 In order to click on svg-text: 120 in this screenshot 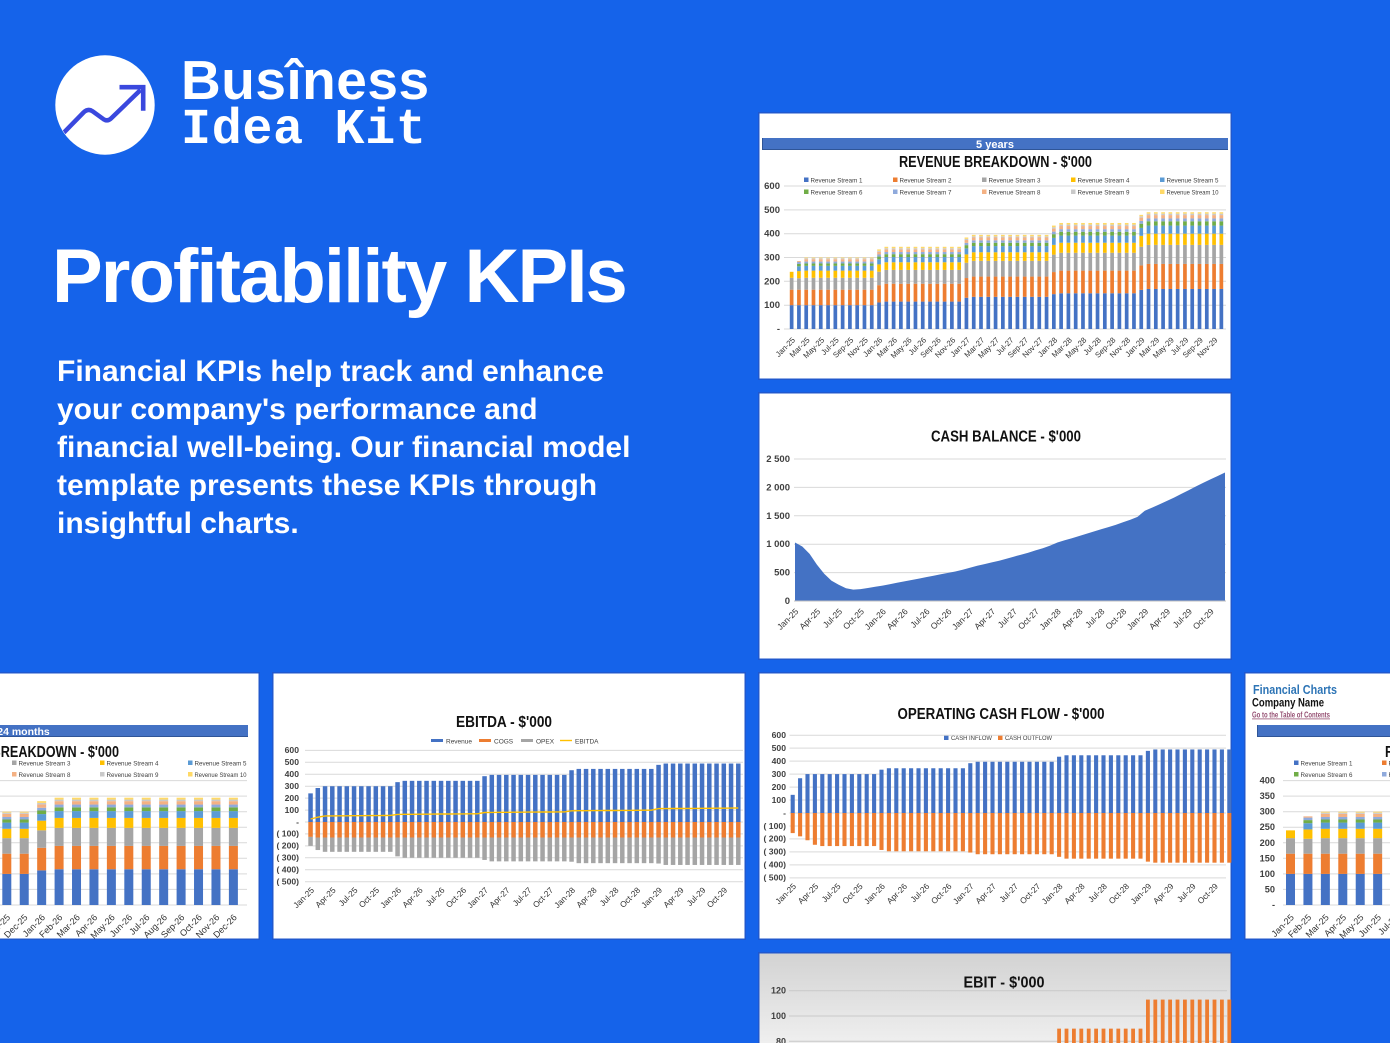, I will do `click(778, 991)`.